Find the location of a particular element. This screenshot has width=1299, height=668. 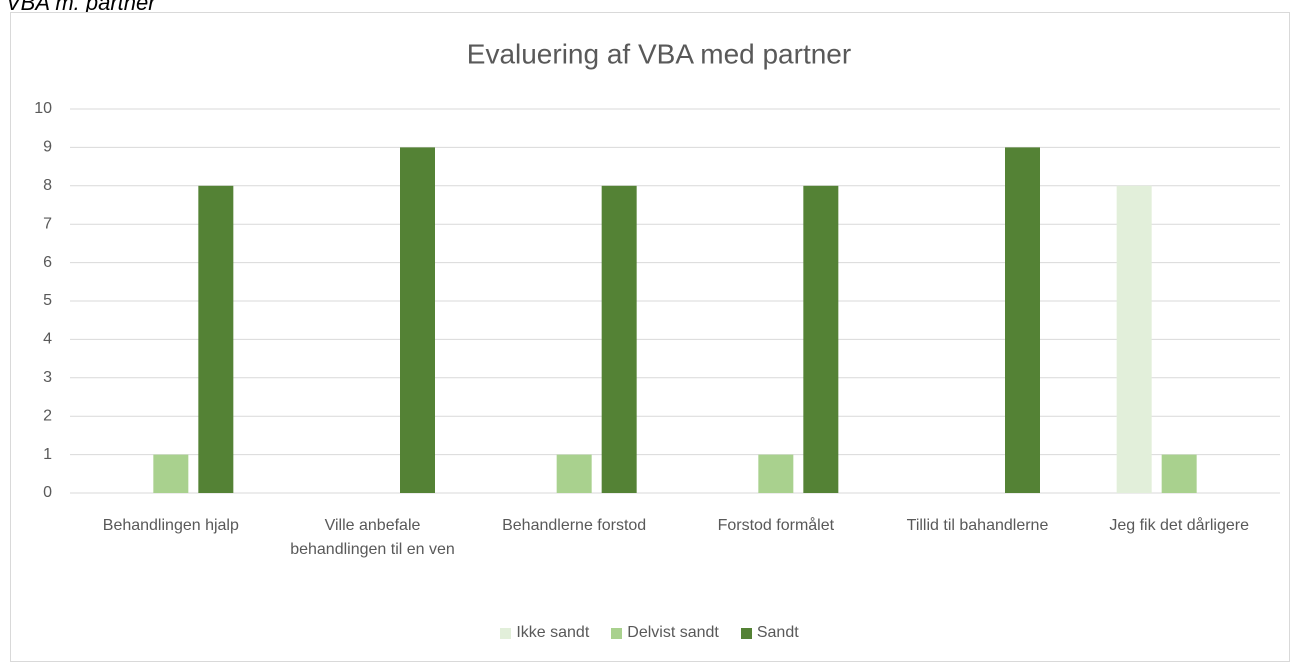

y-tick-label: 1 is located at coordinates (47, 454).